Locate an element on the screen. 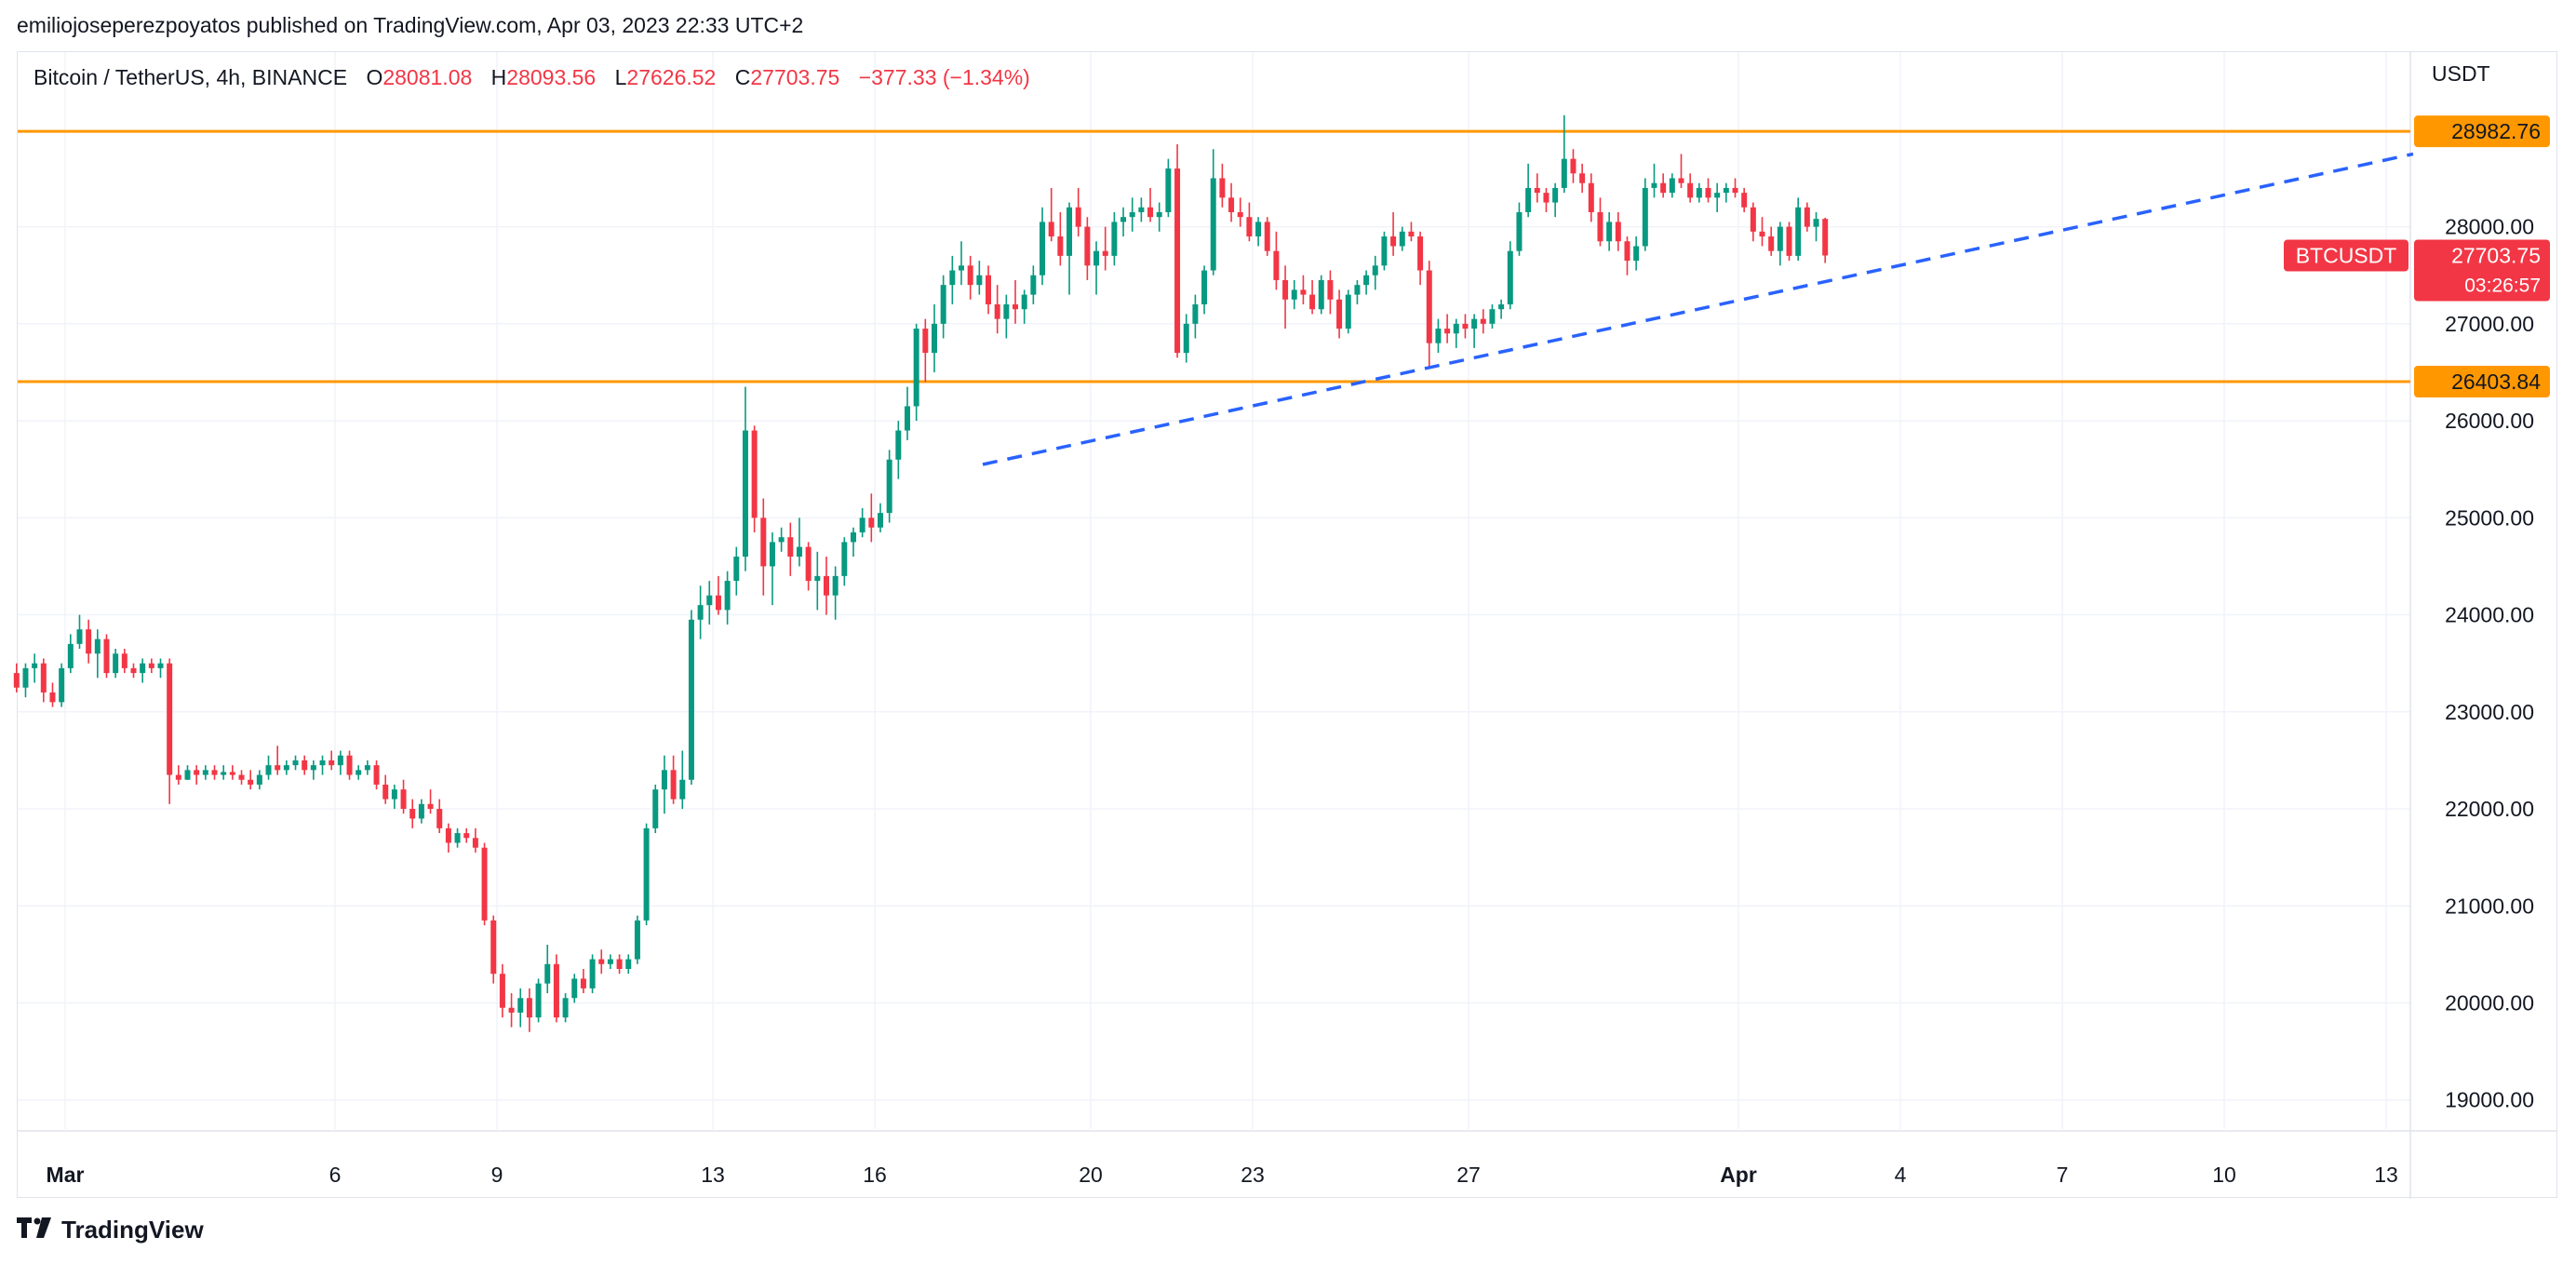 Image resolution: width=2576 pixels, height=1264 pixels. close-label: C is located at coordinates (742, 77).